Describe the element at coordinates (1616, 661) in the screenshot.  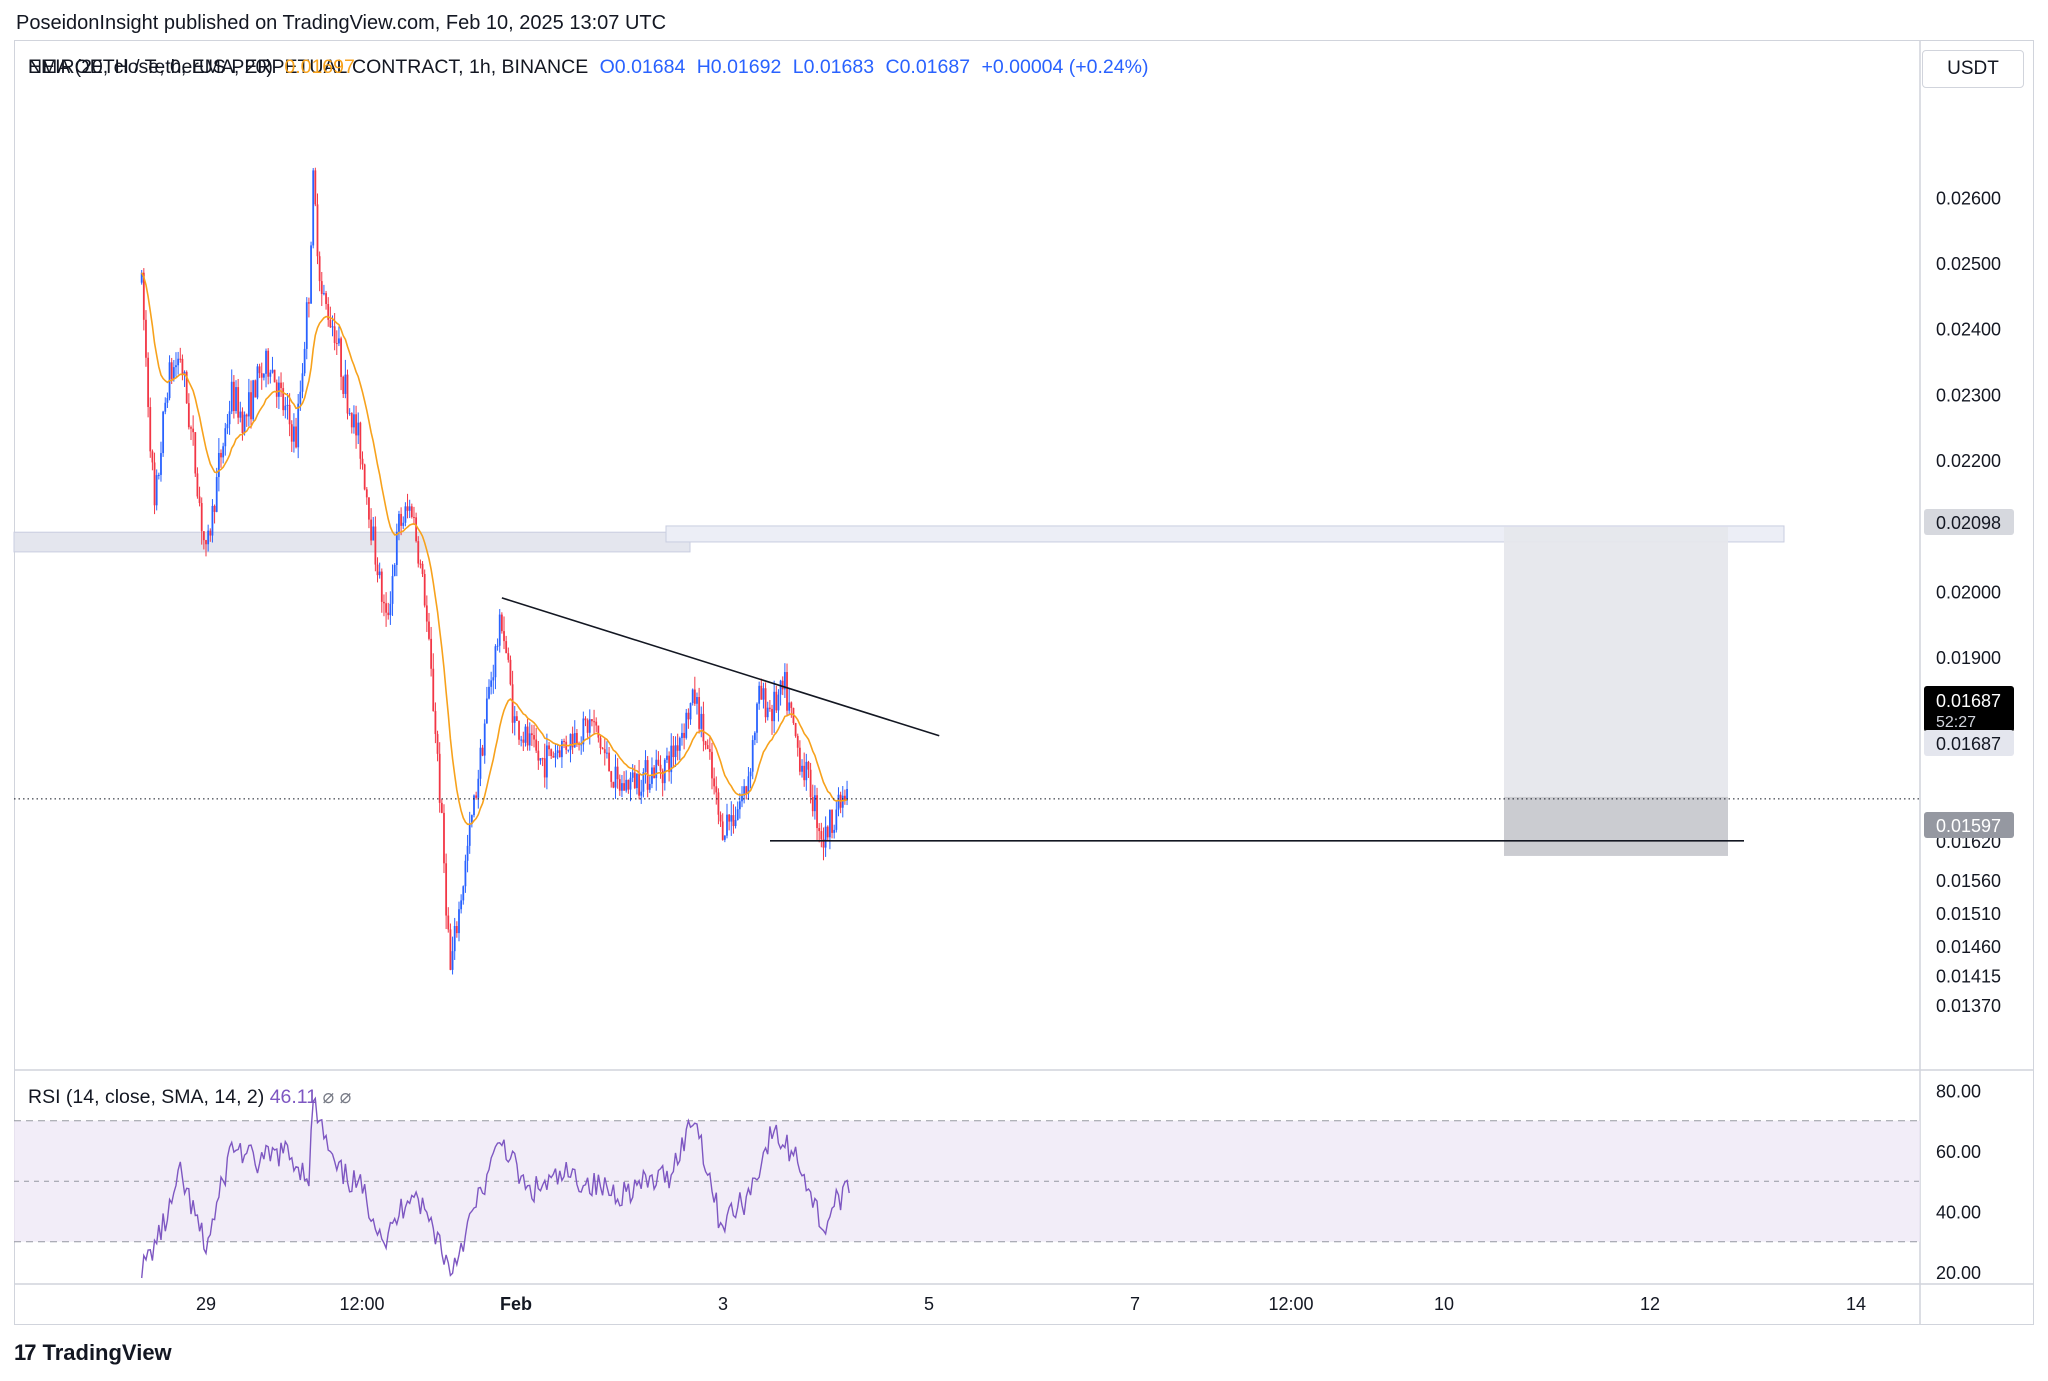
I see `target-box` at that location.